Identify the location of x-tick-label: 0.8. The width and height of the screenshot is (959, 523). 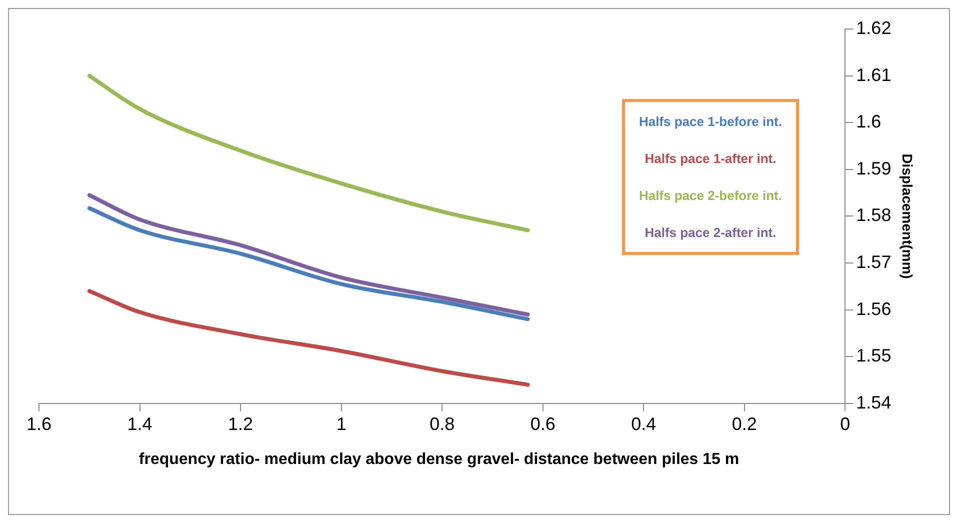
(442, 424).